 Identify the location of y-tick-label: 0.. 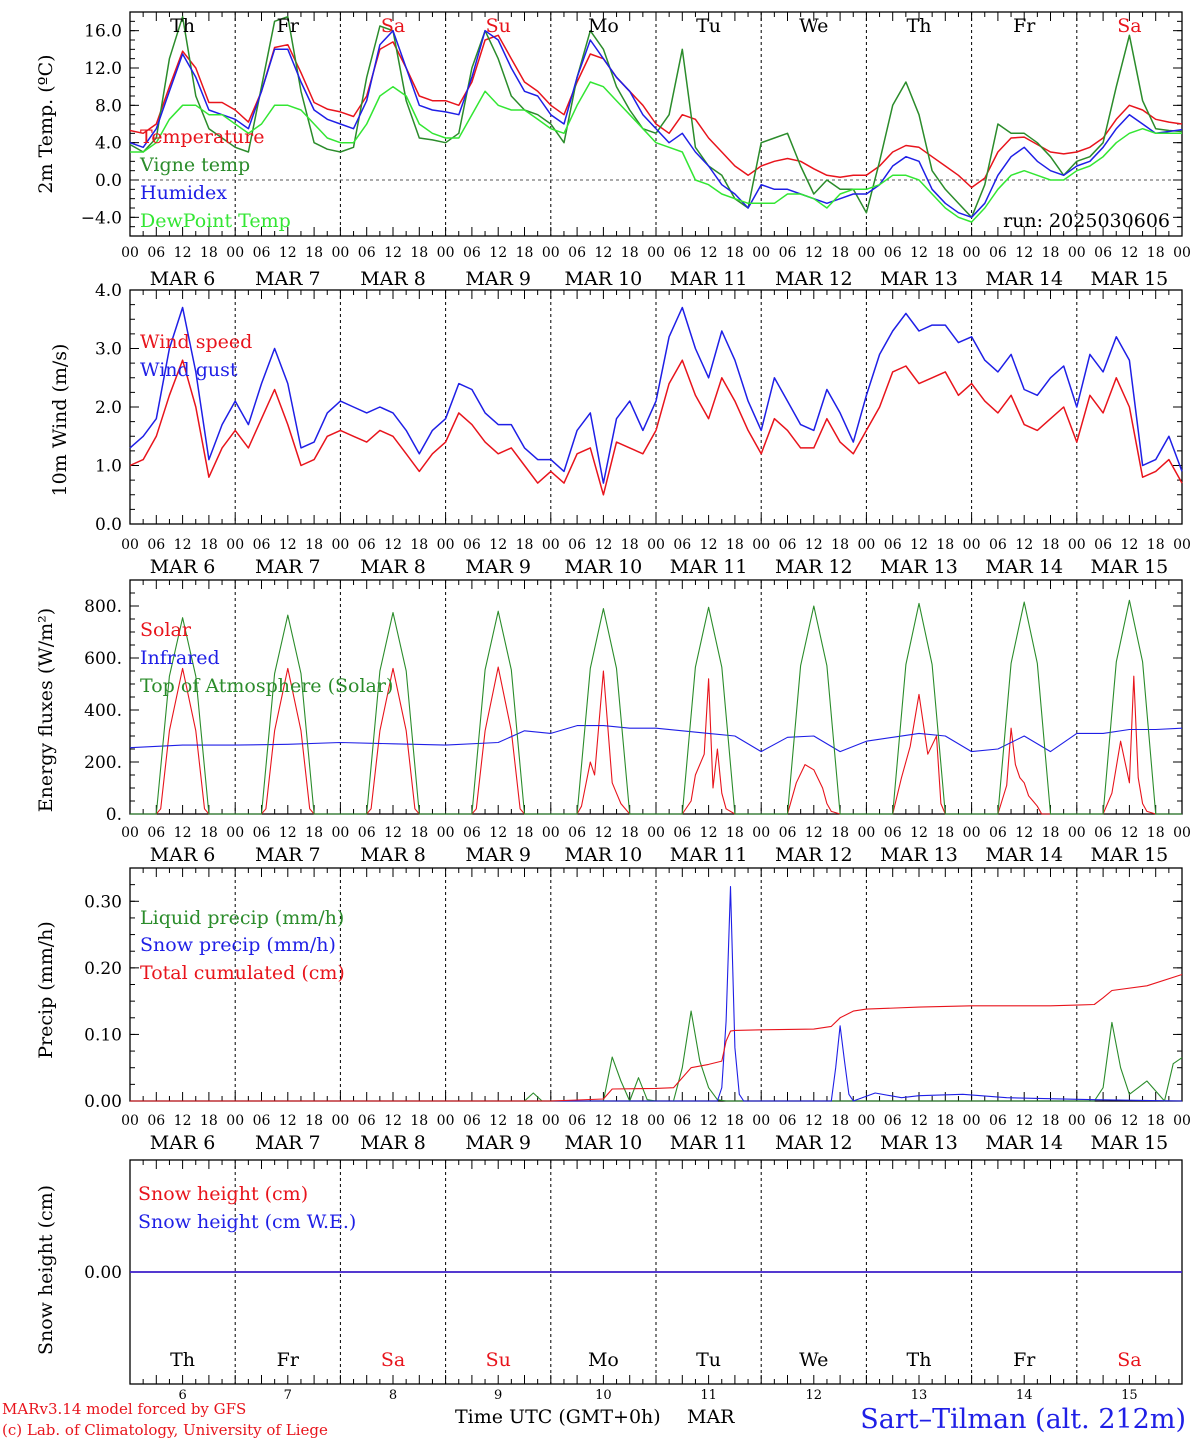
(114, 815).